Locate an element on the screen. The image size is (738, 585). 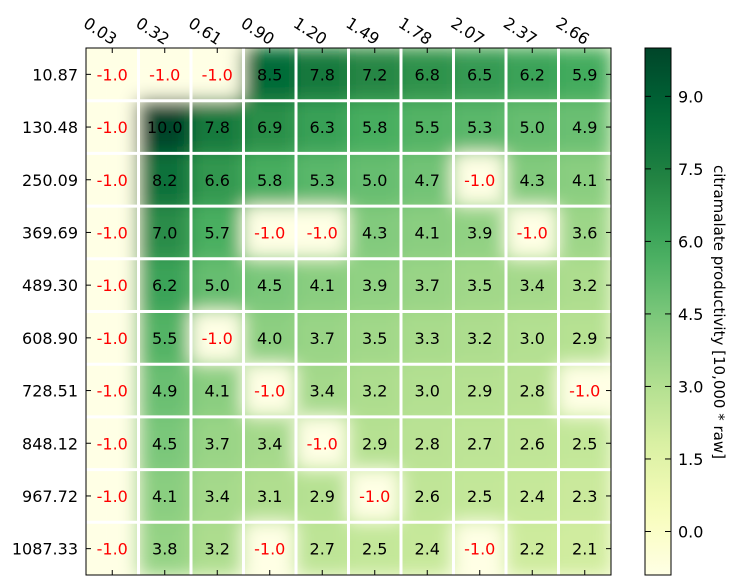
cell-value-label: 2.7 is located at coordinates (479, 443).